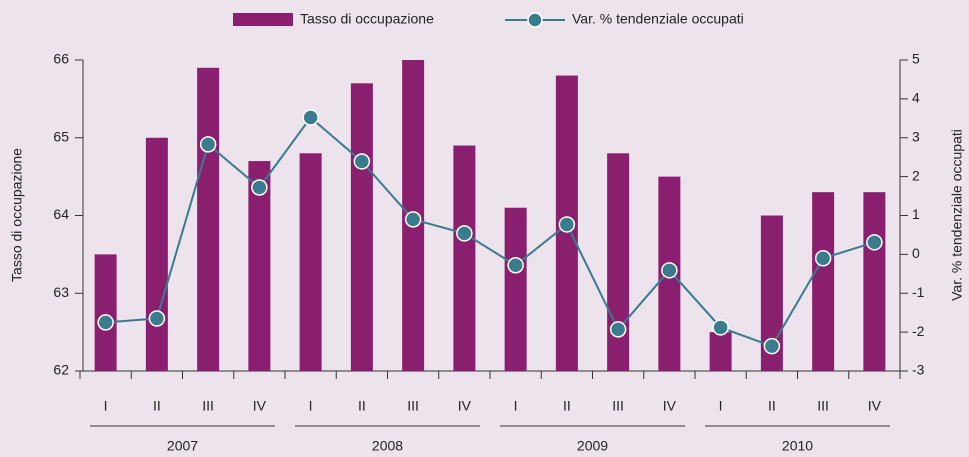 Image resolution: width=969 pixels, height=457 pixels. I want to click on y2-tick-label: 5, so click(916, 59).